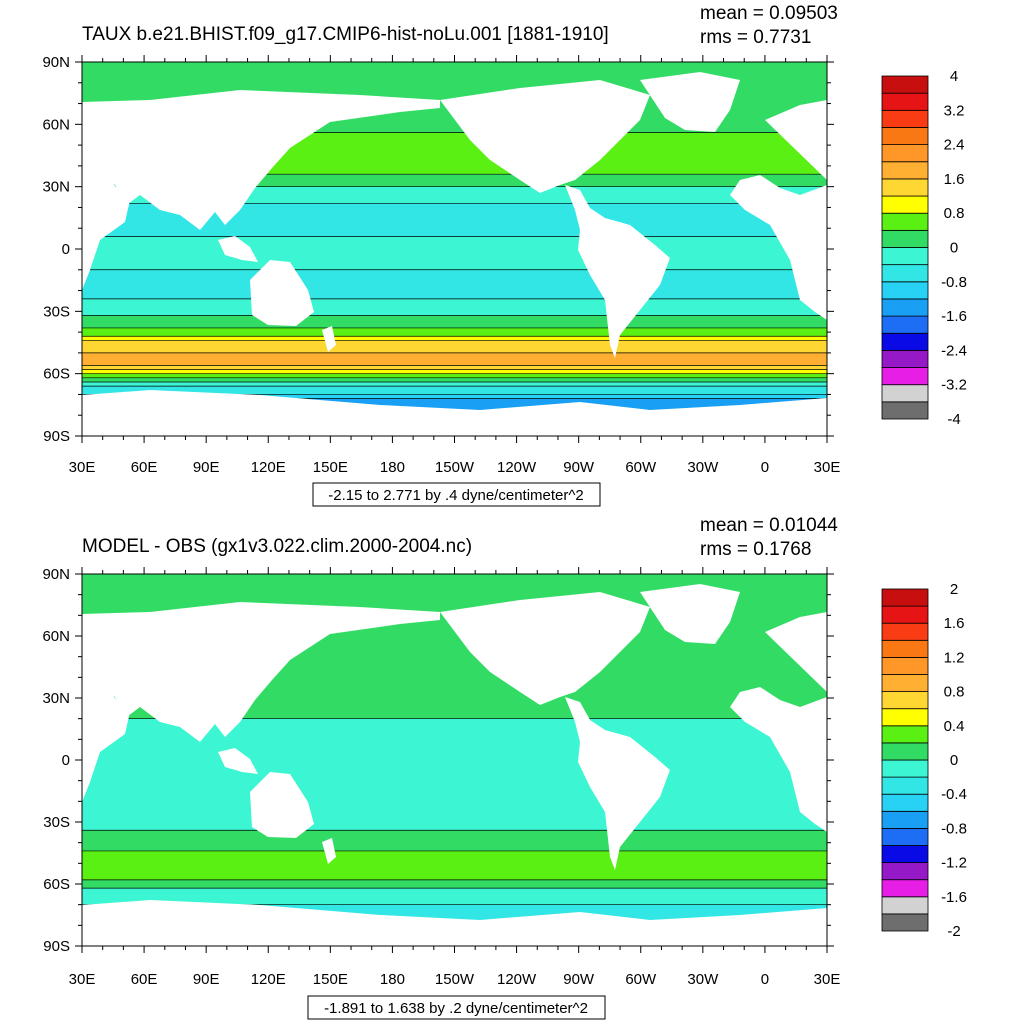 This screenshot has width=1024, height=1024. Describe the element at coordinates (954, 76) in the screenshot. I see `colorbar-label: 4` at that location.